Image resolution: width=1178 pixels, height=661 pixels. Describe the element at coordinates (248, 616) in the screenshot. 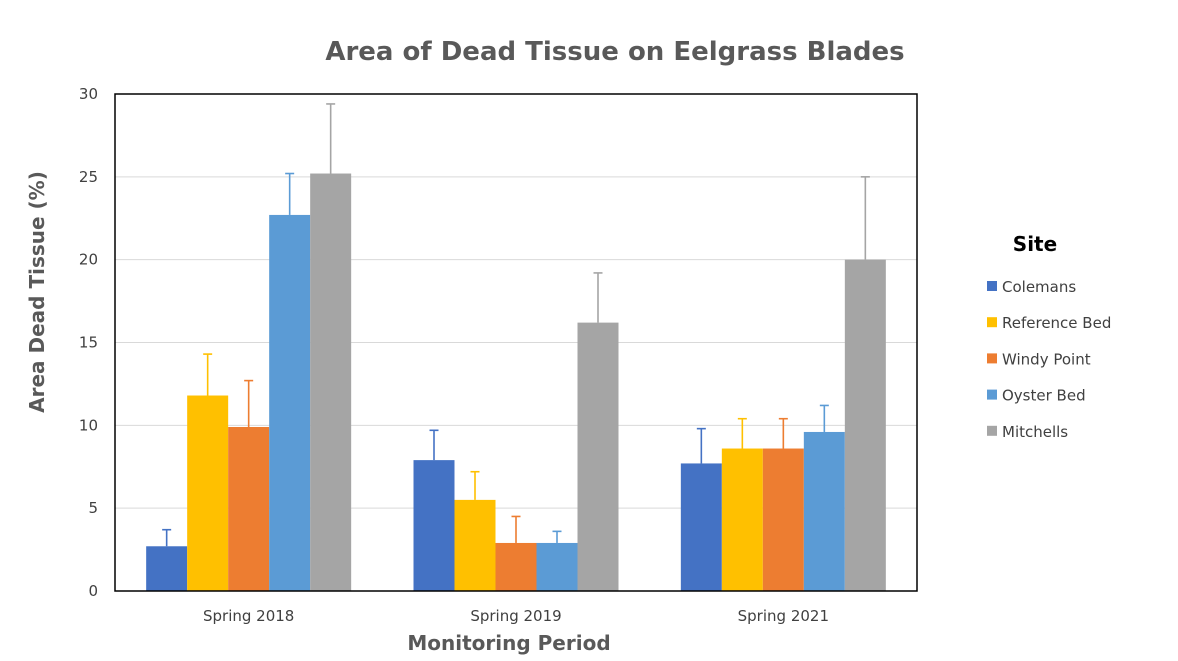

I see `x-tick-label: Spring 2018` at that location.